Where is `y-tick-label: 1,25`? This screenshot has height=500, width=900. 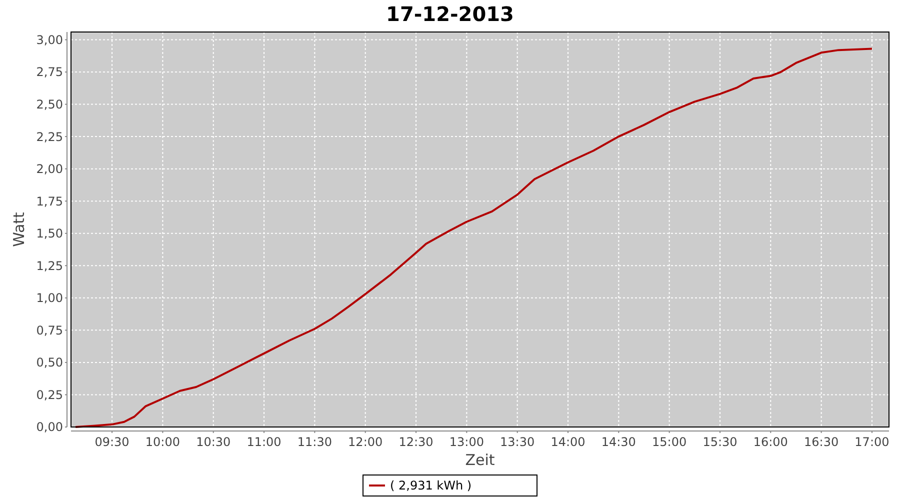 y-tick-label: 1,25 is located at coordinates (49, 265).